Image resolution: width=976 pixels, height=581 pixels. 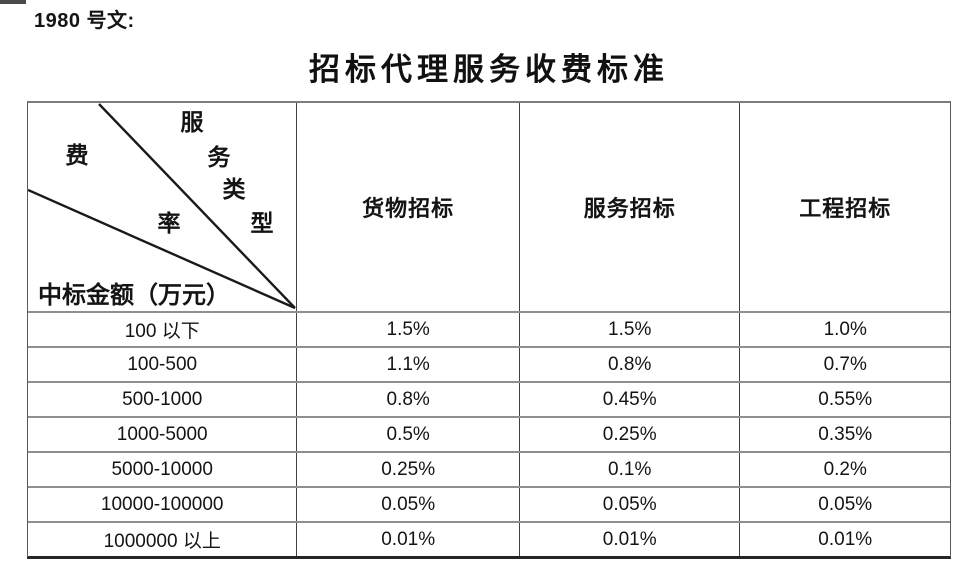 I want to click on rate-cell: 0.5%, so click(x=407, y=434).